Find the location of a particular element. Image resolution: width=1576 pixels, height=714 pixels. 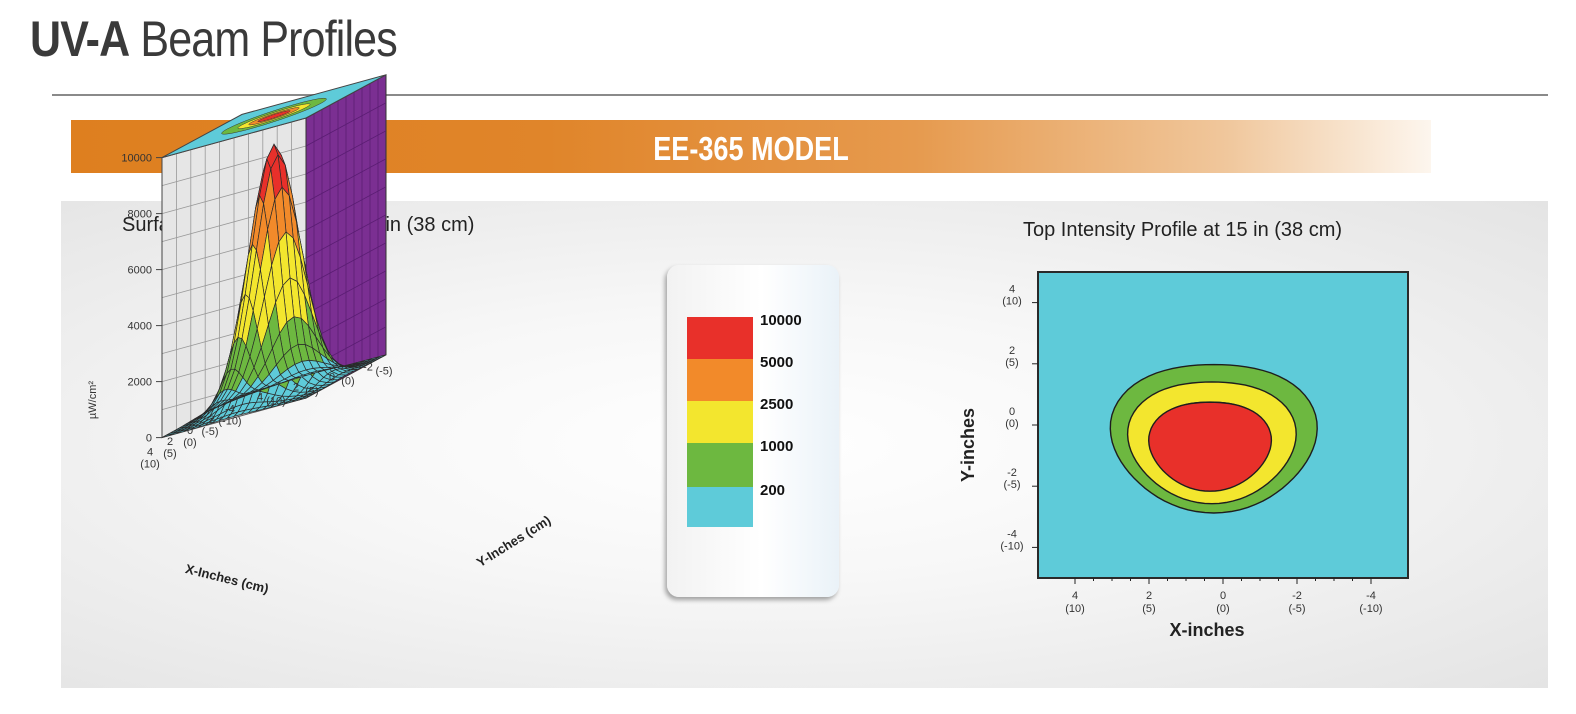

surface-cell is located at coordinates (243, 394).